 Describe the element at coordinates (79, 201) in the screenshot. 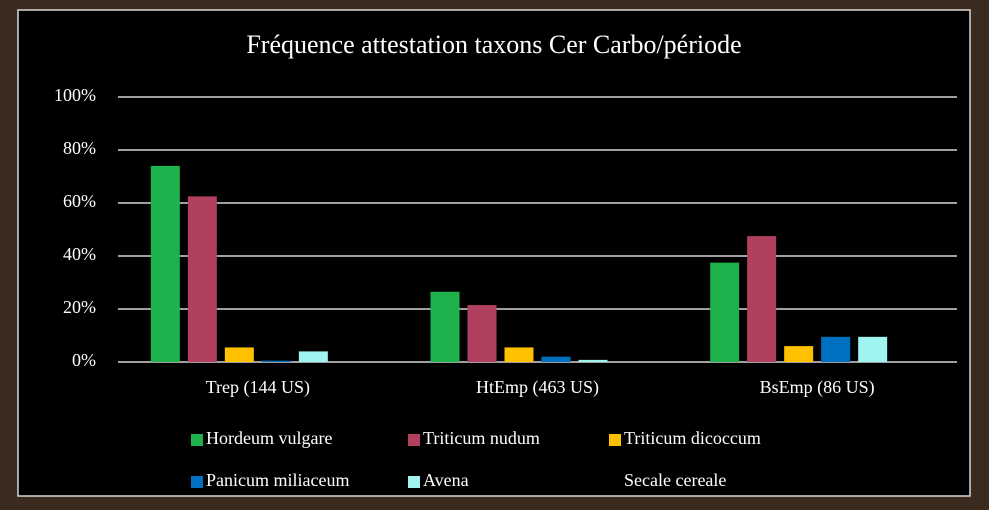

I see `y-tick-label: 60%` at that location.